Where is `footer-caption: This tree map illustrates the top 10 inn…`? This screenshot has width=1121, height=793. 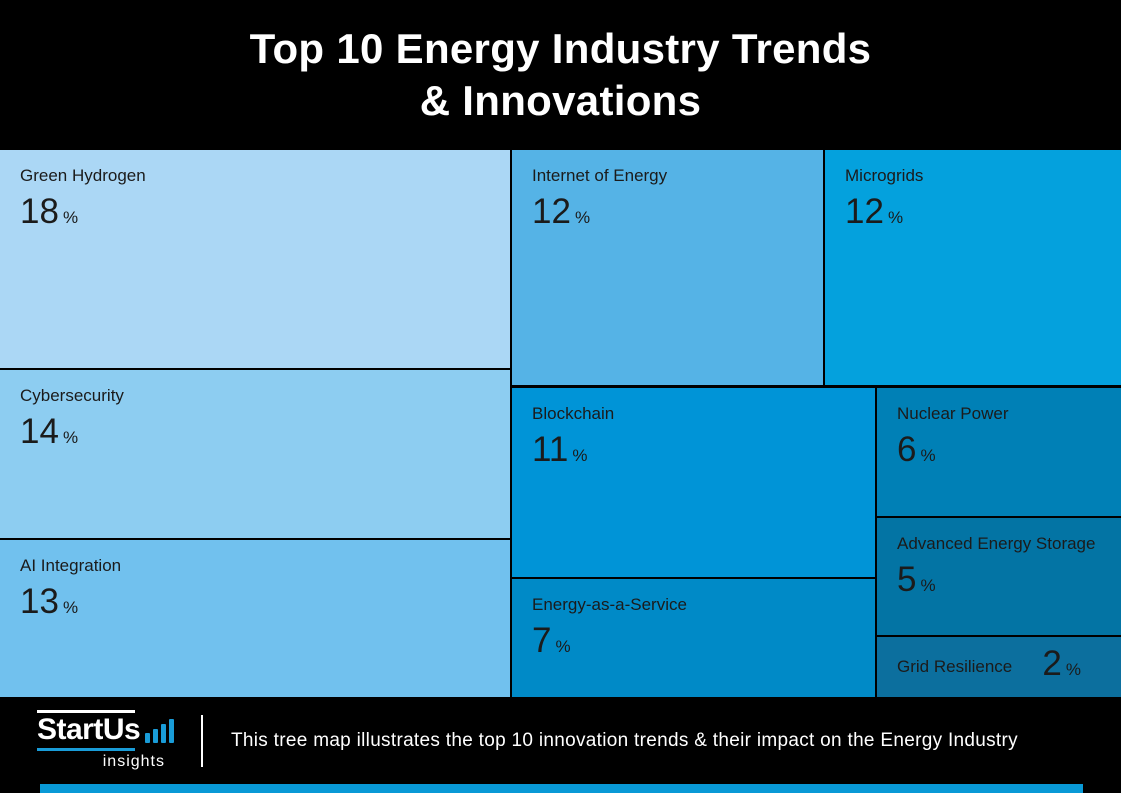
footer-caption: This tree map illustrates the top 10 inn… is located at coordinates (624, 740).